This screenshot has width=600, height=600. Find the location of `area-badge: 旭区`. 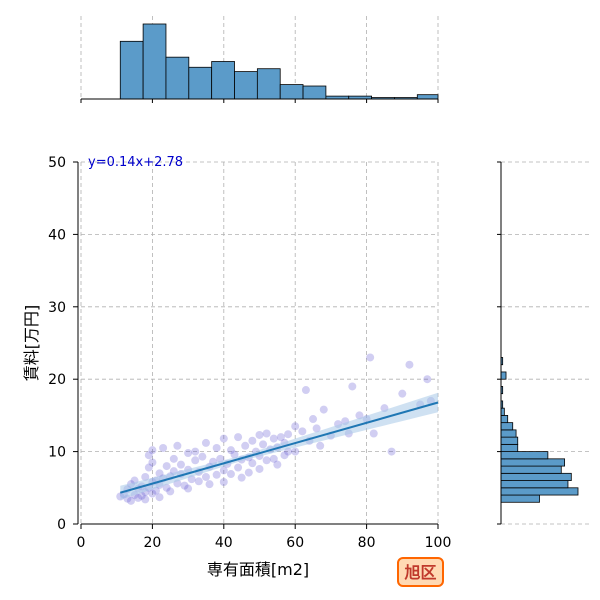

area-badge: 旭区 is located at coordinates (420, 572).